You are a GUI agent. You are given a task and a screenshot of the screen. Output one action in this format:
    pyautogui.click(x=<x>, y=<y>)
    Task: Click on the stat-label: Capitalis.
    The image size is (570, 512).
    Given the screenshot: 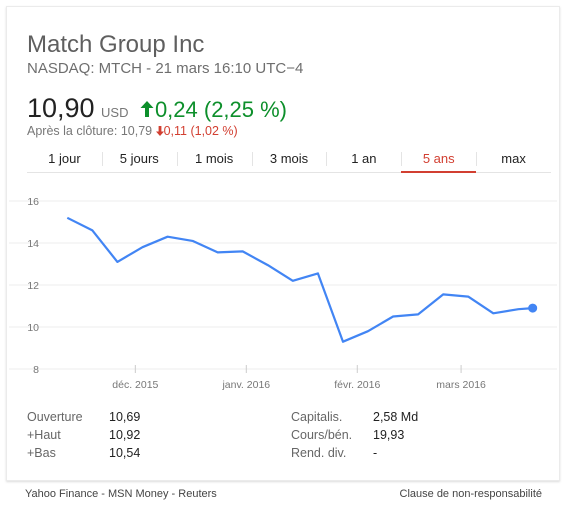 What is the action you would take?
    pyautogui.click(x=317, y=417)
    